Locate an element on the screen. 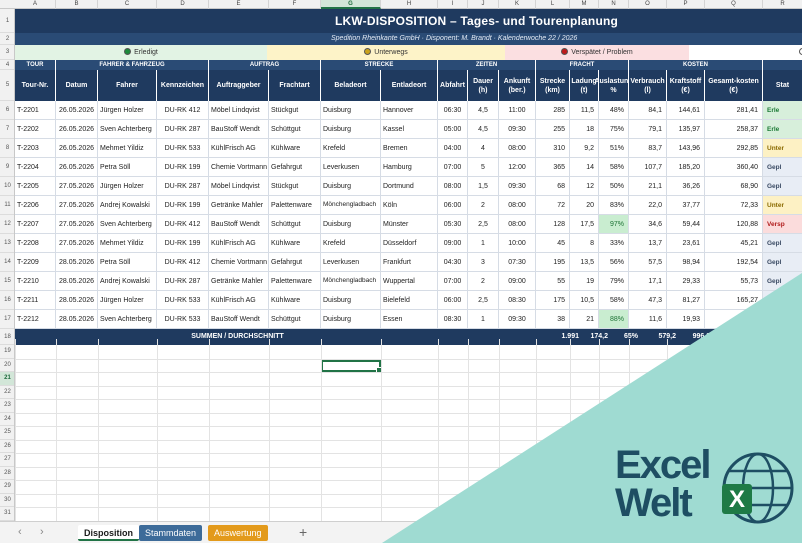  table-cell: 23,61 is located at coordinates (686, 243).